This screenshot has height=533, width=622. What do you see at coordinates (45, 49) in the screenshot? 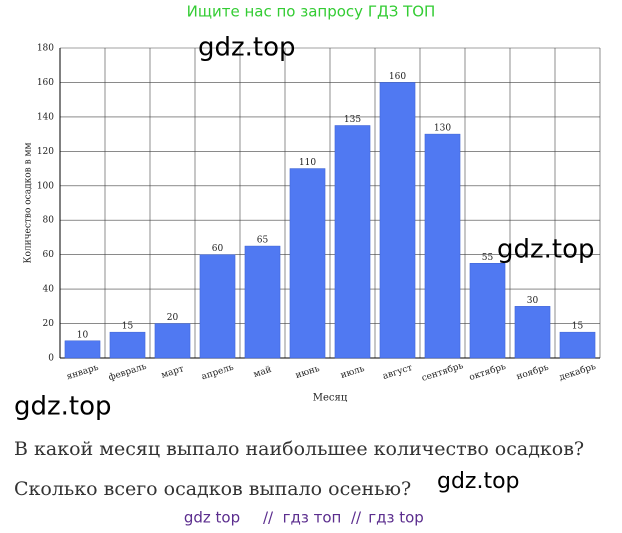
I see `y-tick-label: 180` at bounding box center [45, 49].